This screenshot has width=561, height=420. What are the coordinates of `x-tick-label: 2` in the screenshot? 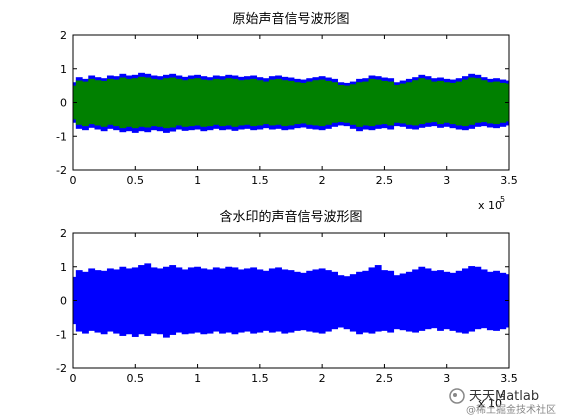 It's located at (322, 378).